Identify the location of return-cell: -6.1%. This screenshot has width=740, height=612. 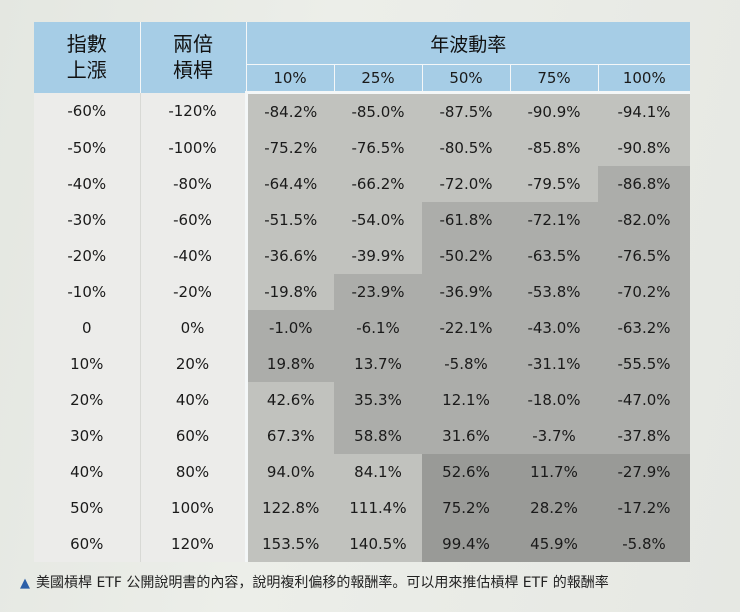
(378, 327).